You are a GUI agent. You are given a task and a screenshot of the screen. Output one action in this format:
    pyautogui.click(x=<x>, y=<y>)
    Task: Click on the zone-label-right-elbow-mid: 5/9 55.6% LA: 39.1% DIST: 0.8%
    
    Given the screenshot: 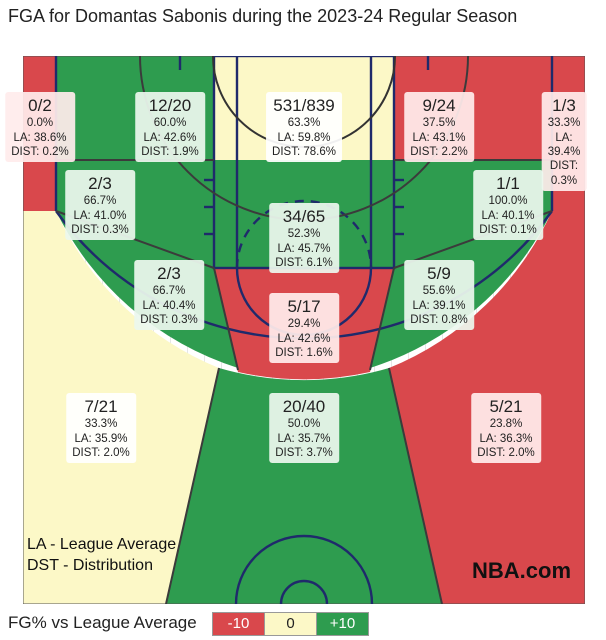 What is the action you would take?
    pyautogui.click(x=439, y=295)
    